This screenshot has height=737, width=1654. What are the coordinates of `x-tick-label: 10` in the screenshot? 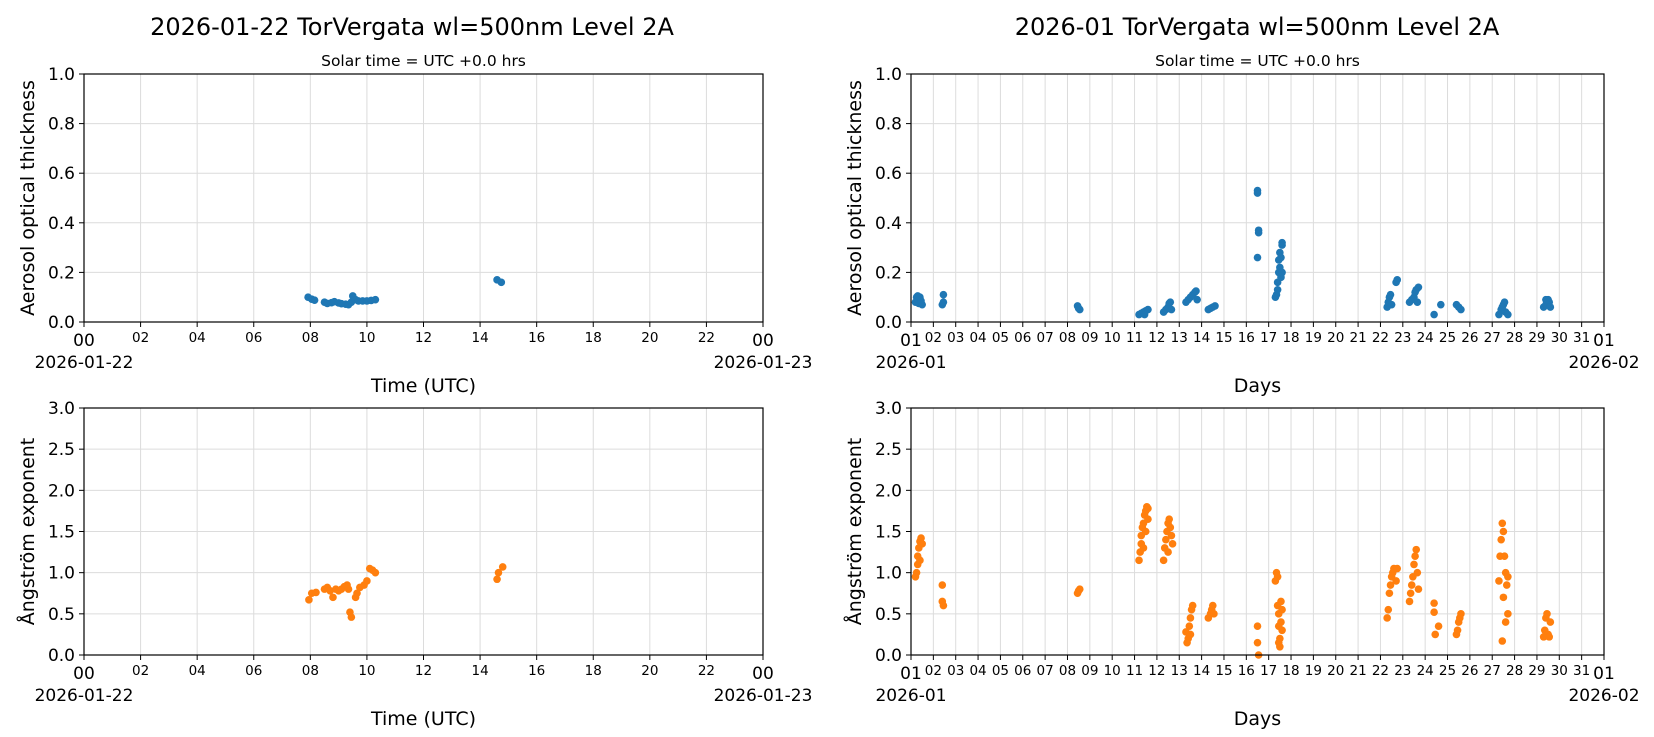 It's located at (1112, 671).